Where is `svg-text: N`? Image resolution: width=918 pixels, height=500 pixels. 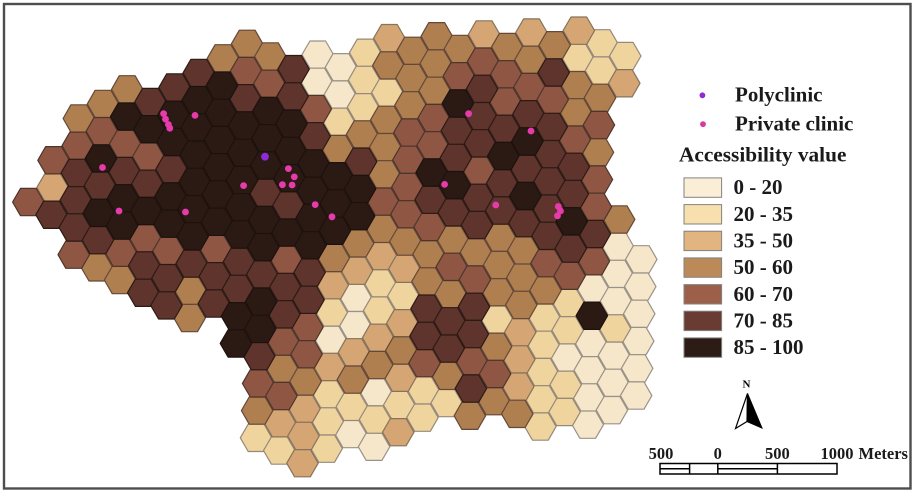
svg-text: N is located at coordinates (747, 384).